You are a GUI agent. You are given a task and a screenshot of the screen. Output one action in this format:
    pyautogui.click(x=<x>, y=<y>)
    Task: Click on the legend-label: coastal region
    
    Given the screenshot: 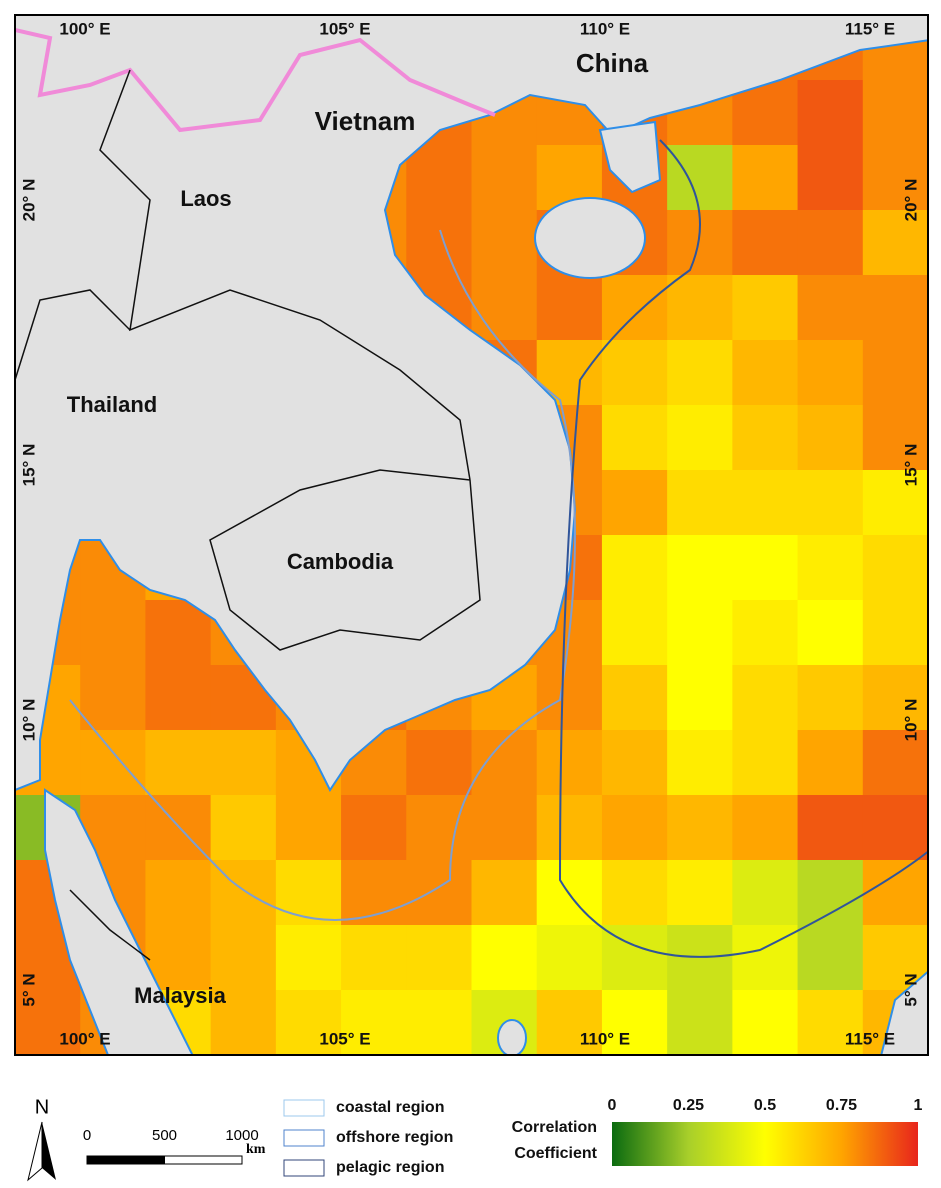 What is the action you would take?
    pyautogui.click(x=390, y=1107)
    